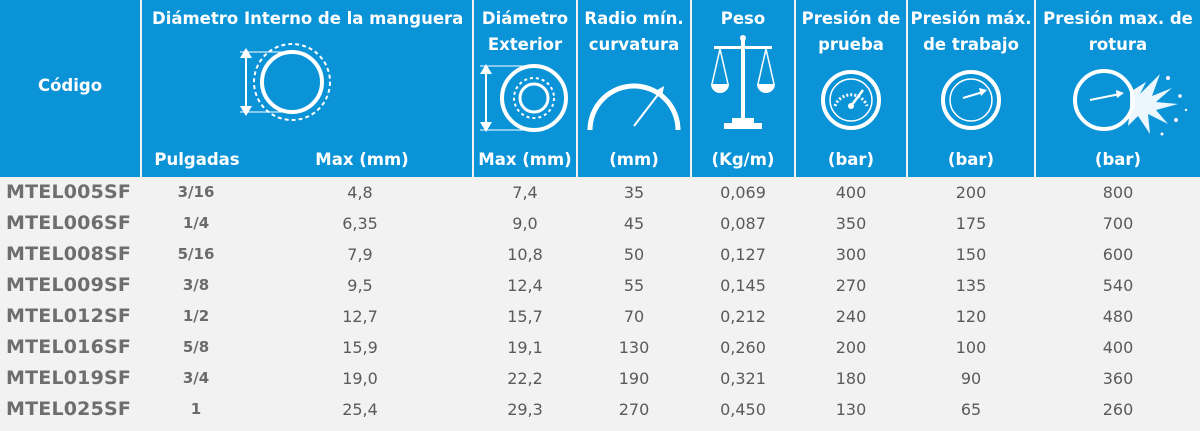 The height and width of the screenshot is (431, 1200). I want to click on cell-radio: 45, so click(634, 223).